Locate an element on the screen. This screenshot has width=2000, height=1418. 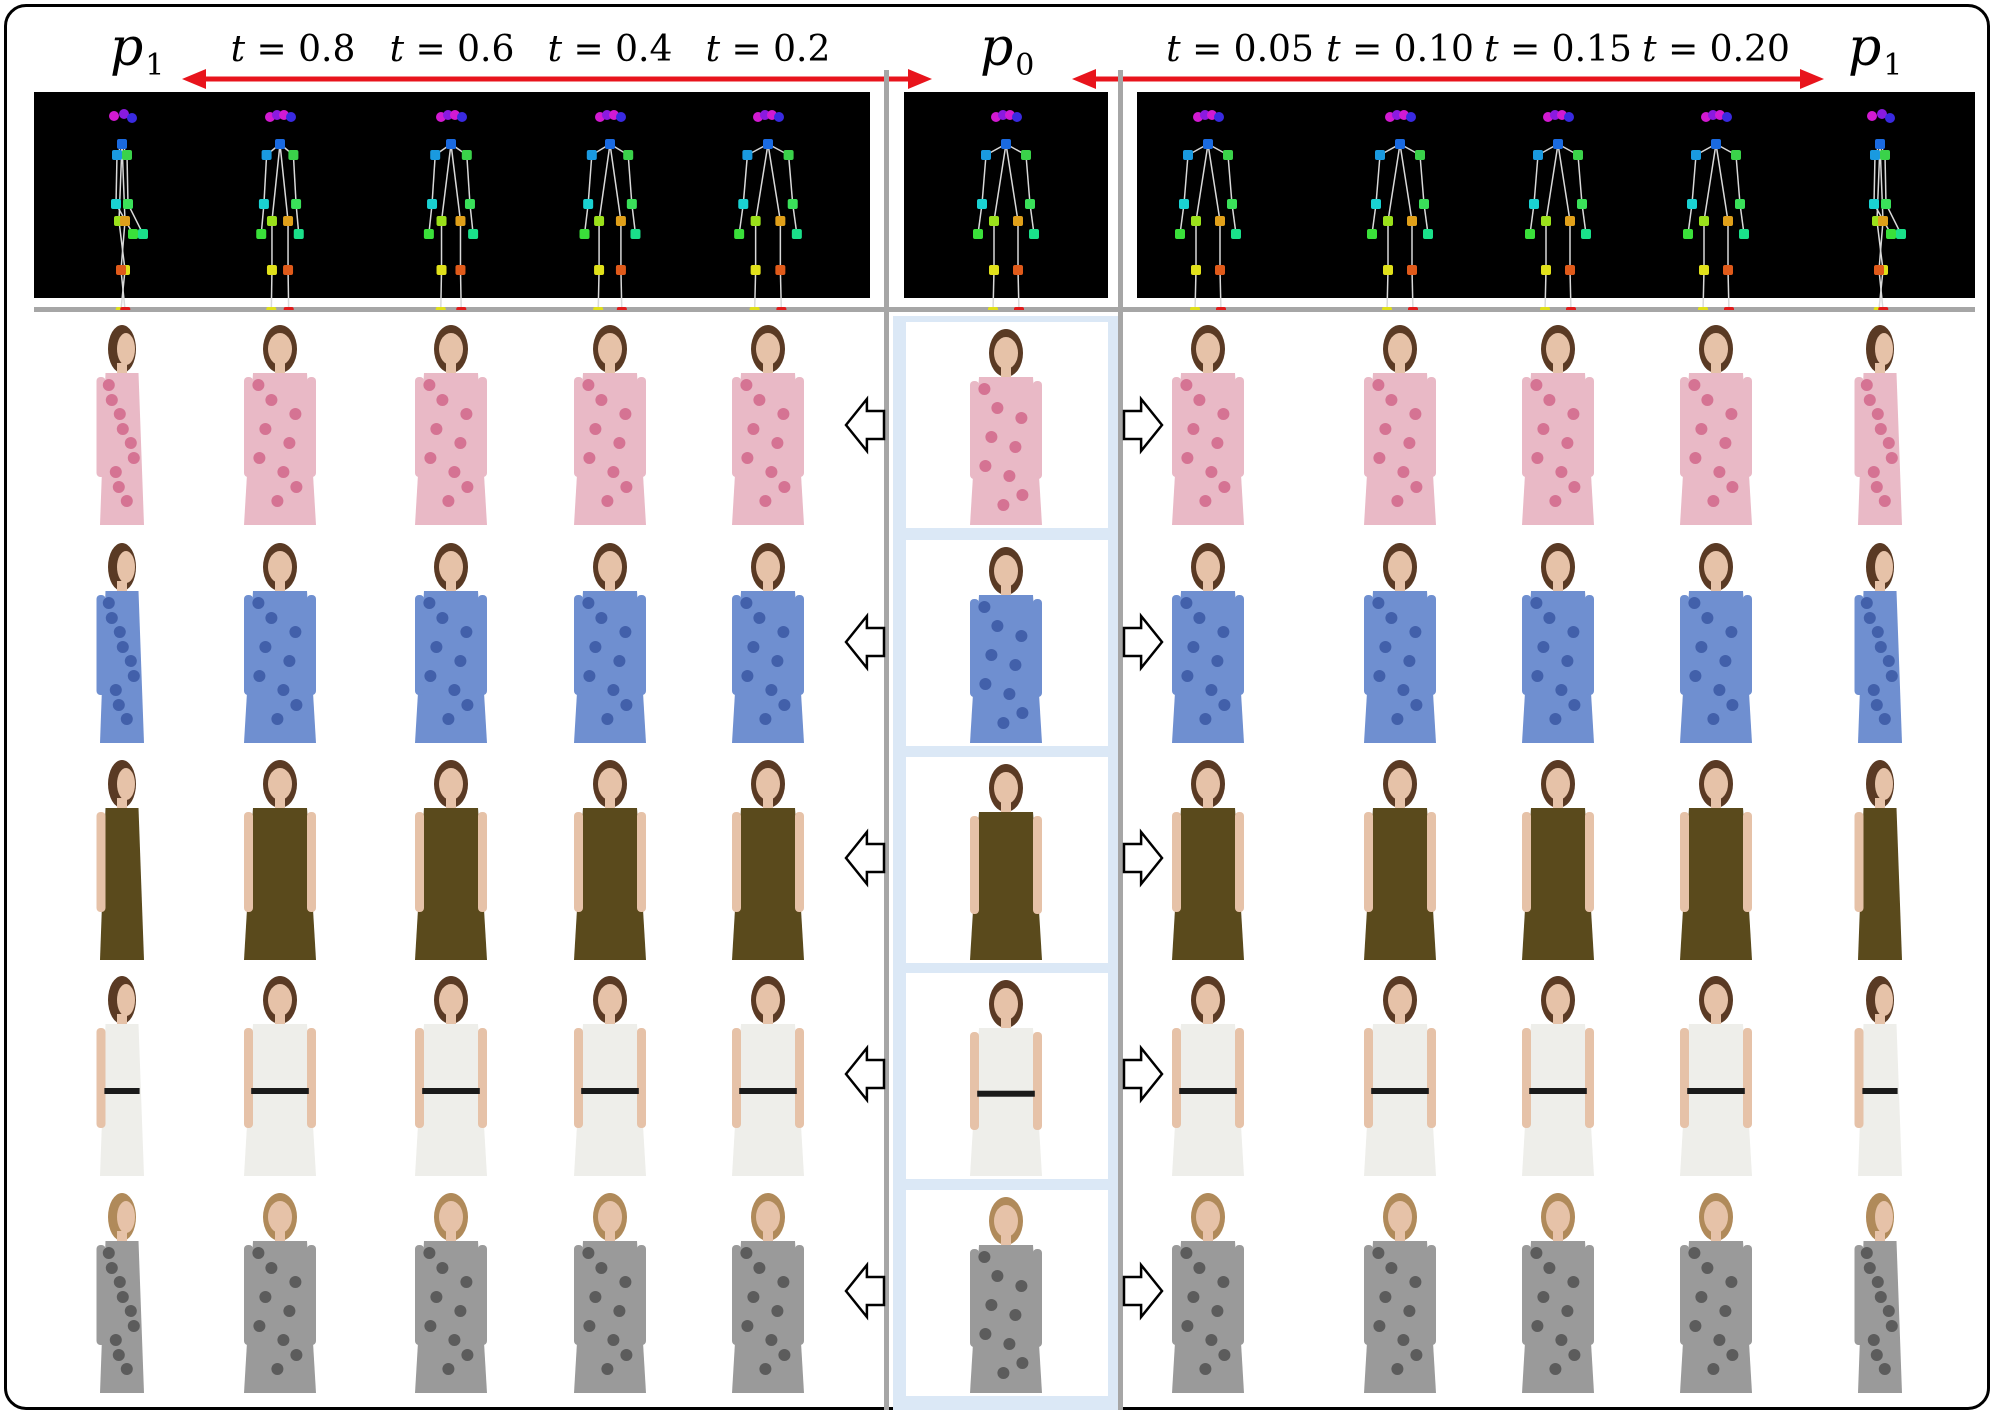
left-hollow-arrow-icon is located at coordinates (865, 1291).